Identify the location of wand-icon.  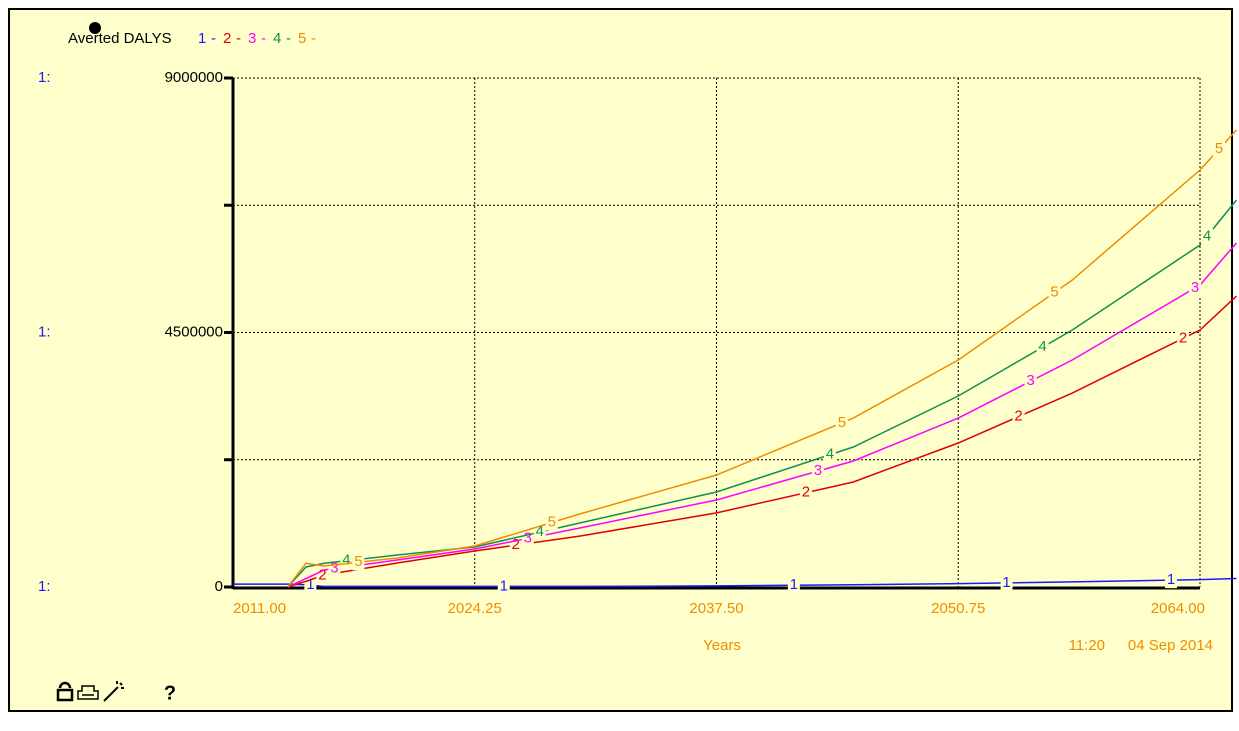
(113, 691).